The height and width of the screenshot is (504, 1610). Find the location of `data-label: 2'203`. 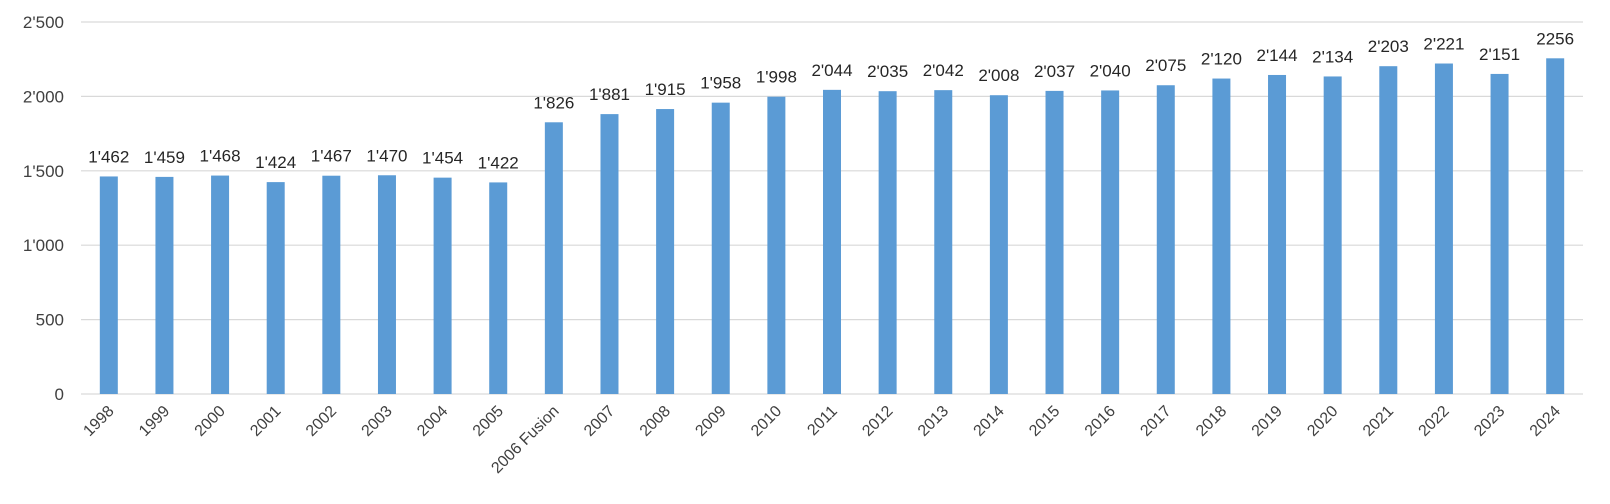

data-label: 2'203 is located at coordinates (1388, 46).